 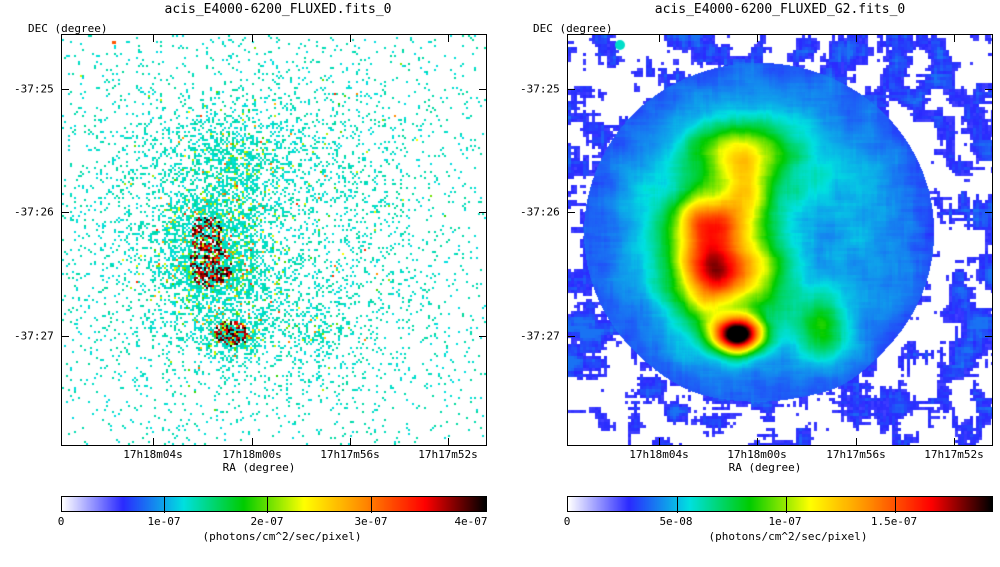 I want to click on dec-axis-label-right: DEC (degree), so click(x=573, y=28).